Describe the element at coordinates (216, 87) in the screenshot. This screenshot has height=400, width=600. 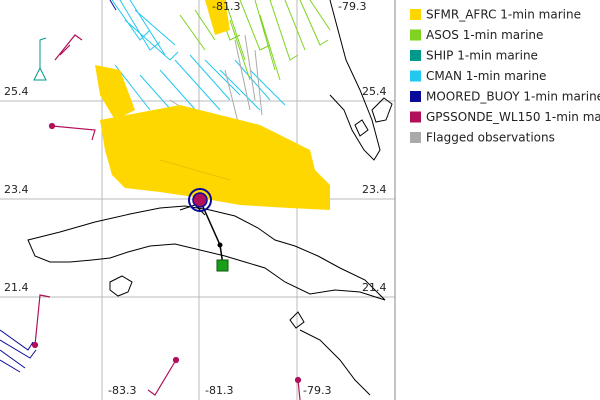
I see `flagged-barbs` at that location.